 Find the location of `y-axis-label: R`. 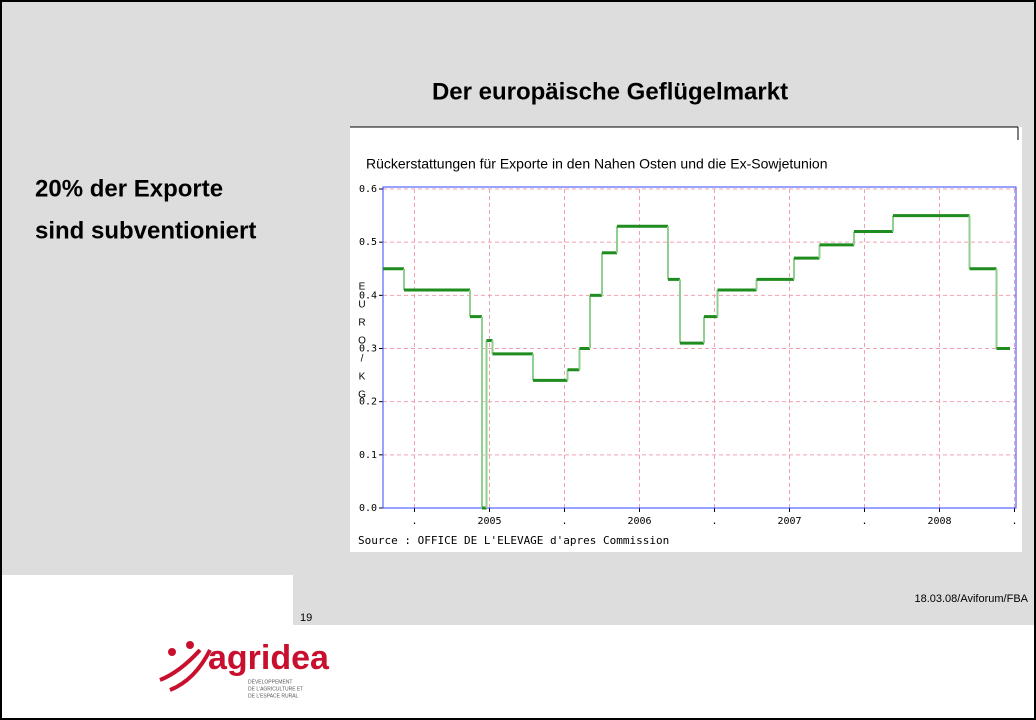

y-axis-label: R is located at coordinates (361, 323).